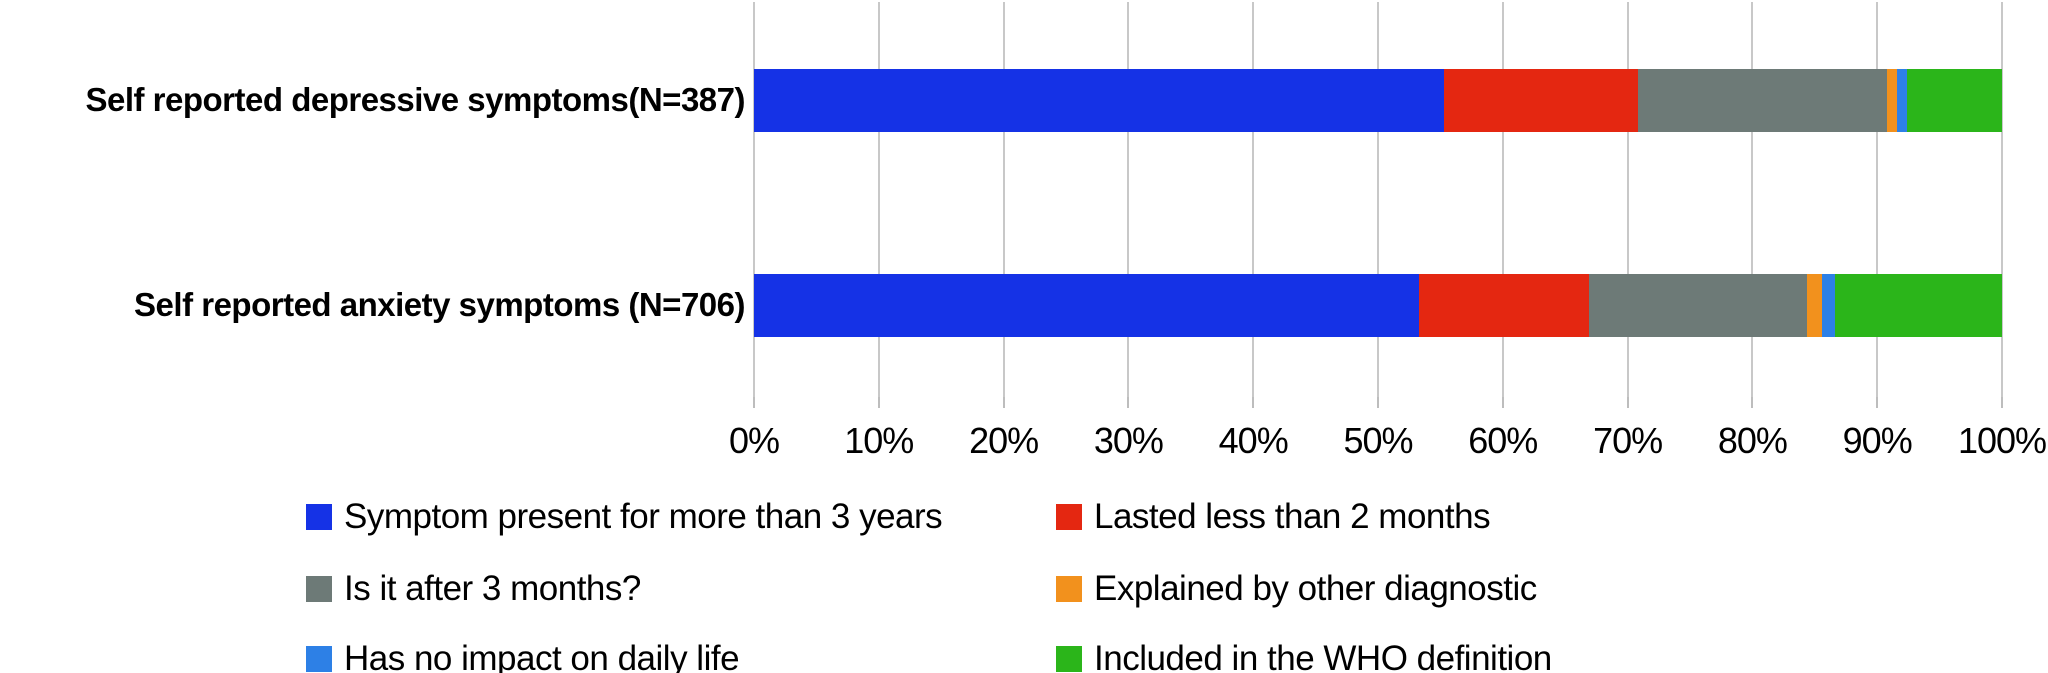 The height and width of the screenshot is (673, 2048). I want to click on legend-item: Has no impact on daily life, so click(523, 655).